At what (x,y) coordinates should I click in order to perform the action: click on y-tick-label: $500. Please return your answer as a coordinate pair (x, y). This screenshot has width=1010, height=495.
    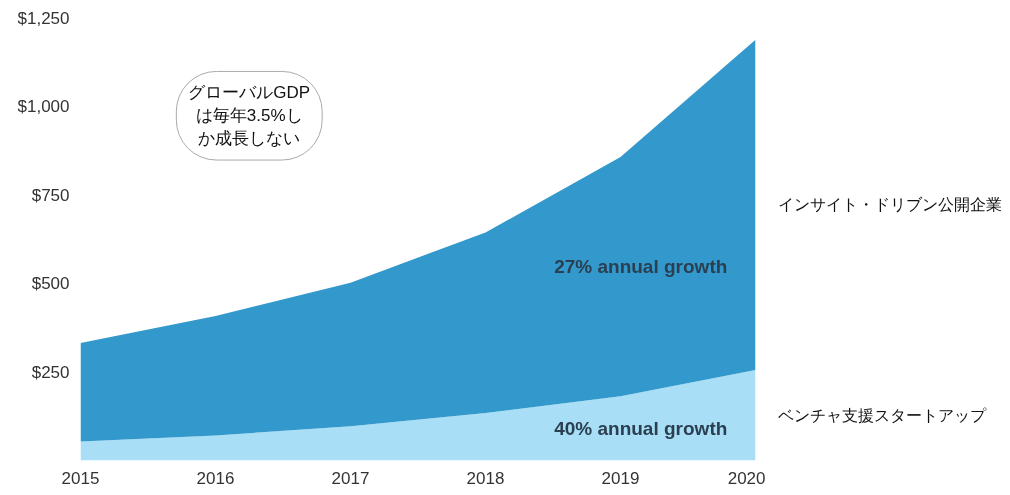
    Looking at the image, I should click on (50, 284).